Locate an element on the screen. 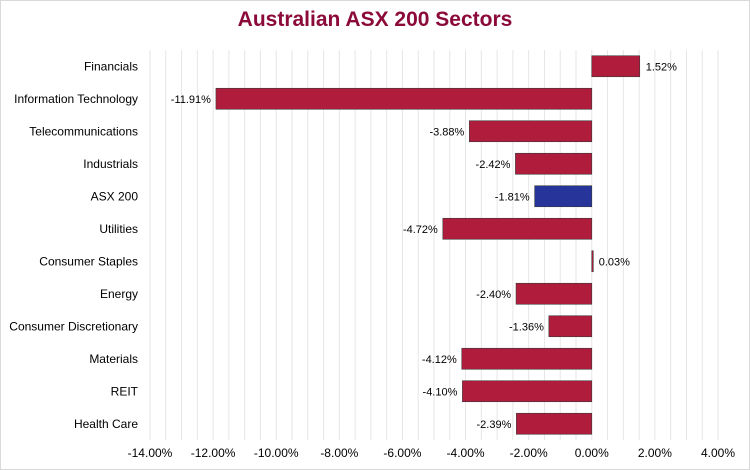  category-label: Materials is located at coordinates (113, 359).